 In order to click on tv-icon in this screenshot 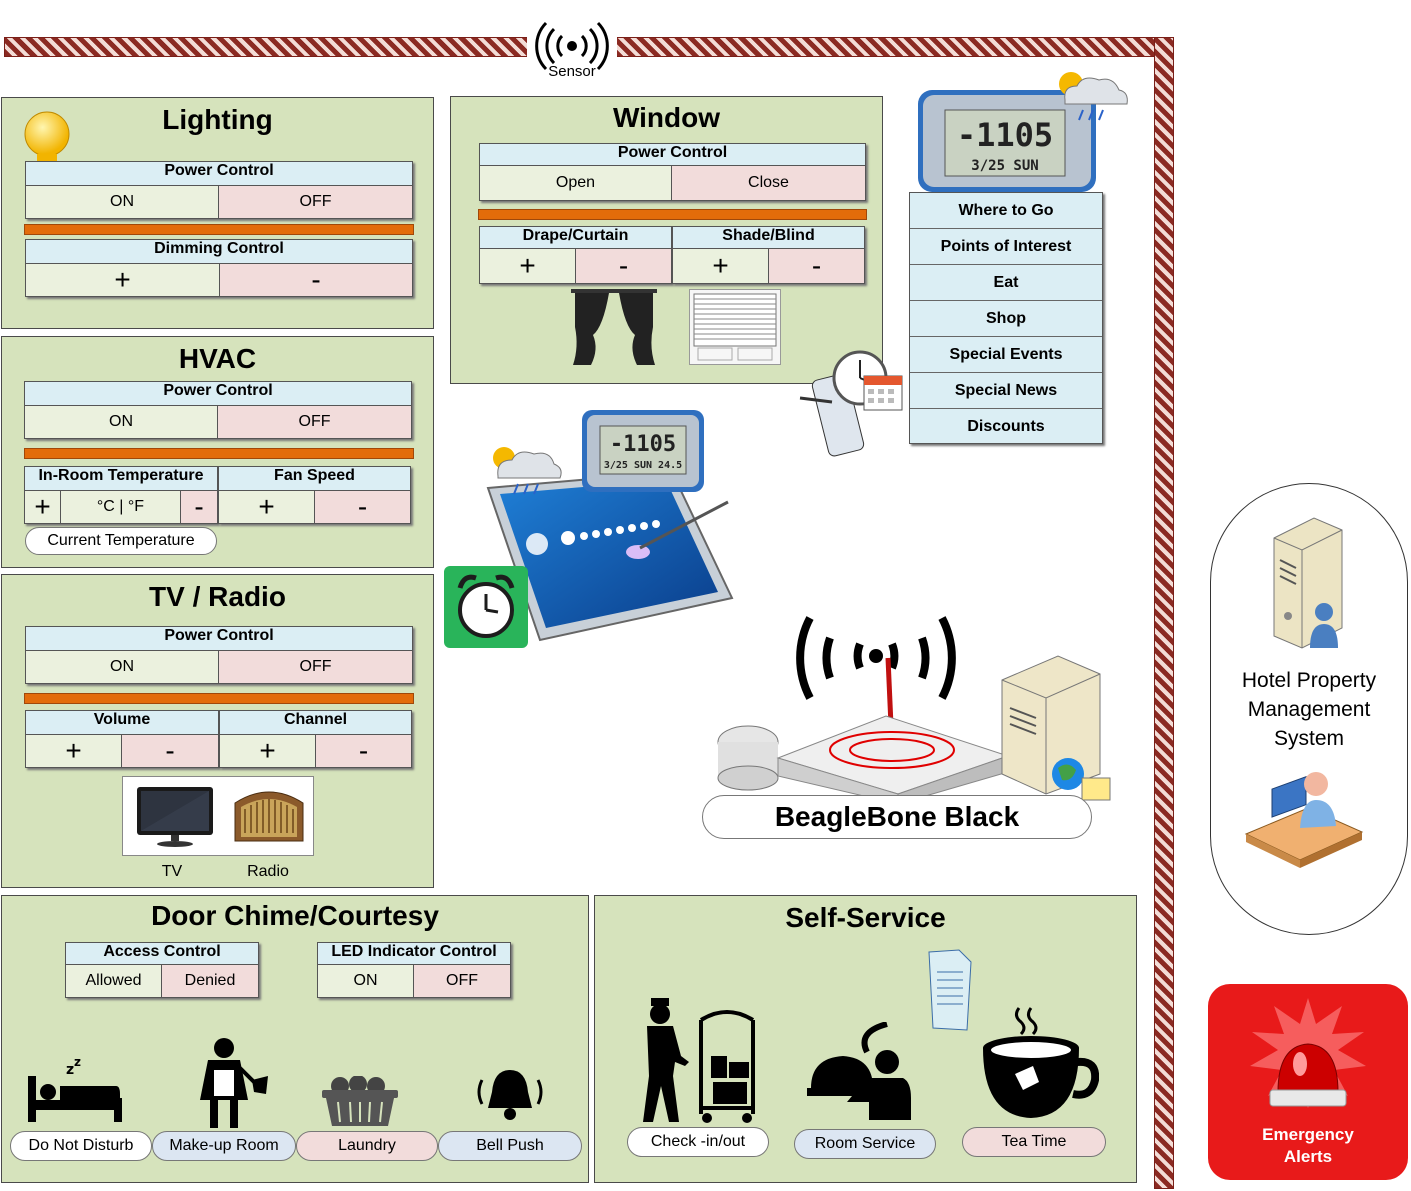, I will do `click(175, 817)`.